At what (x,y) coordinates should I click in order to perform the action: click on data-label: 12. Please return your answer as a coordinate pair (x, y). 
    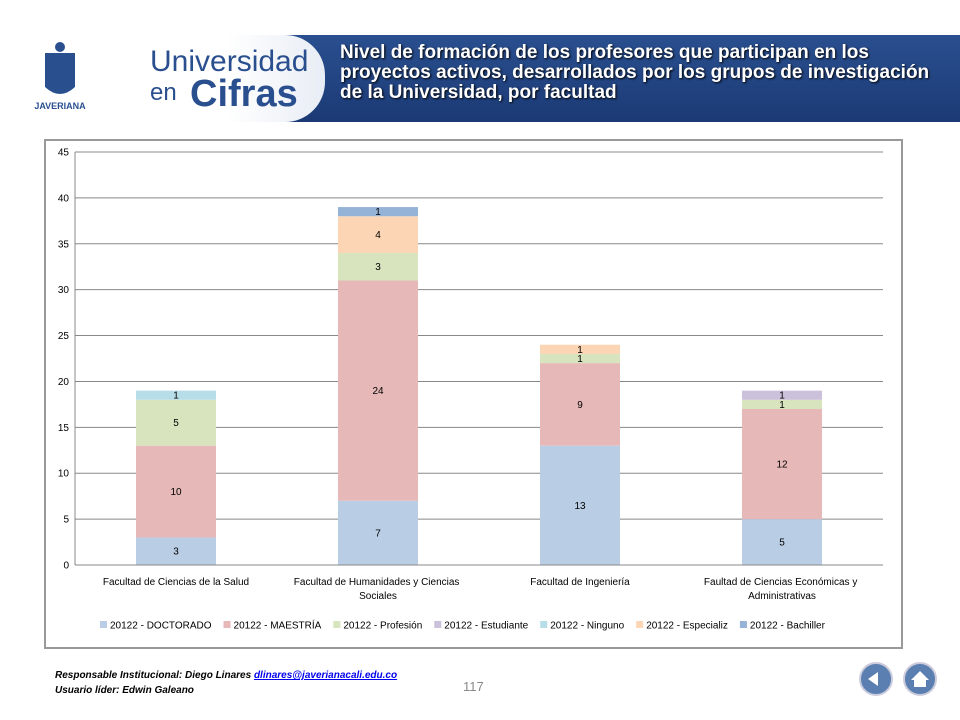
    Looking at the image, I should click on (782, 465).